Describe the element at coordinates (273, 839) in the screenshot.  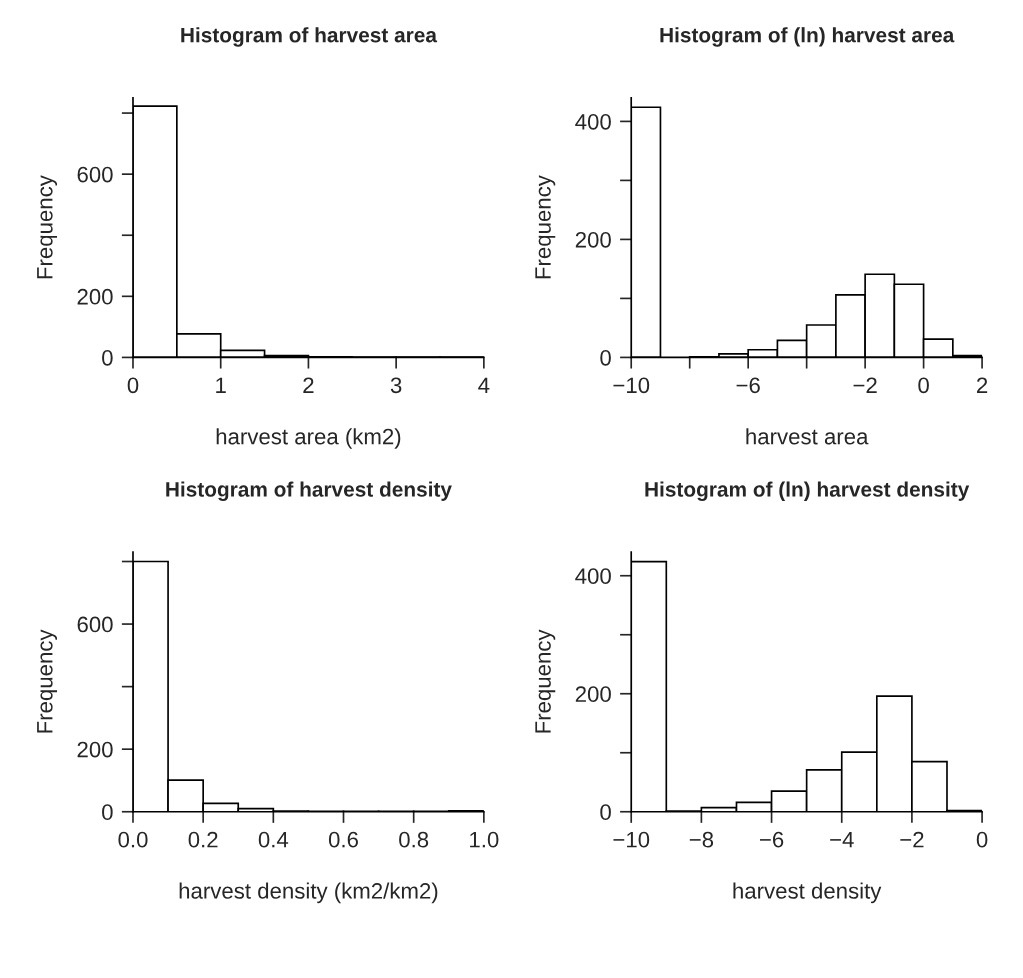
I see `x-tick-label: 0.4` at that location.